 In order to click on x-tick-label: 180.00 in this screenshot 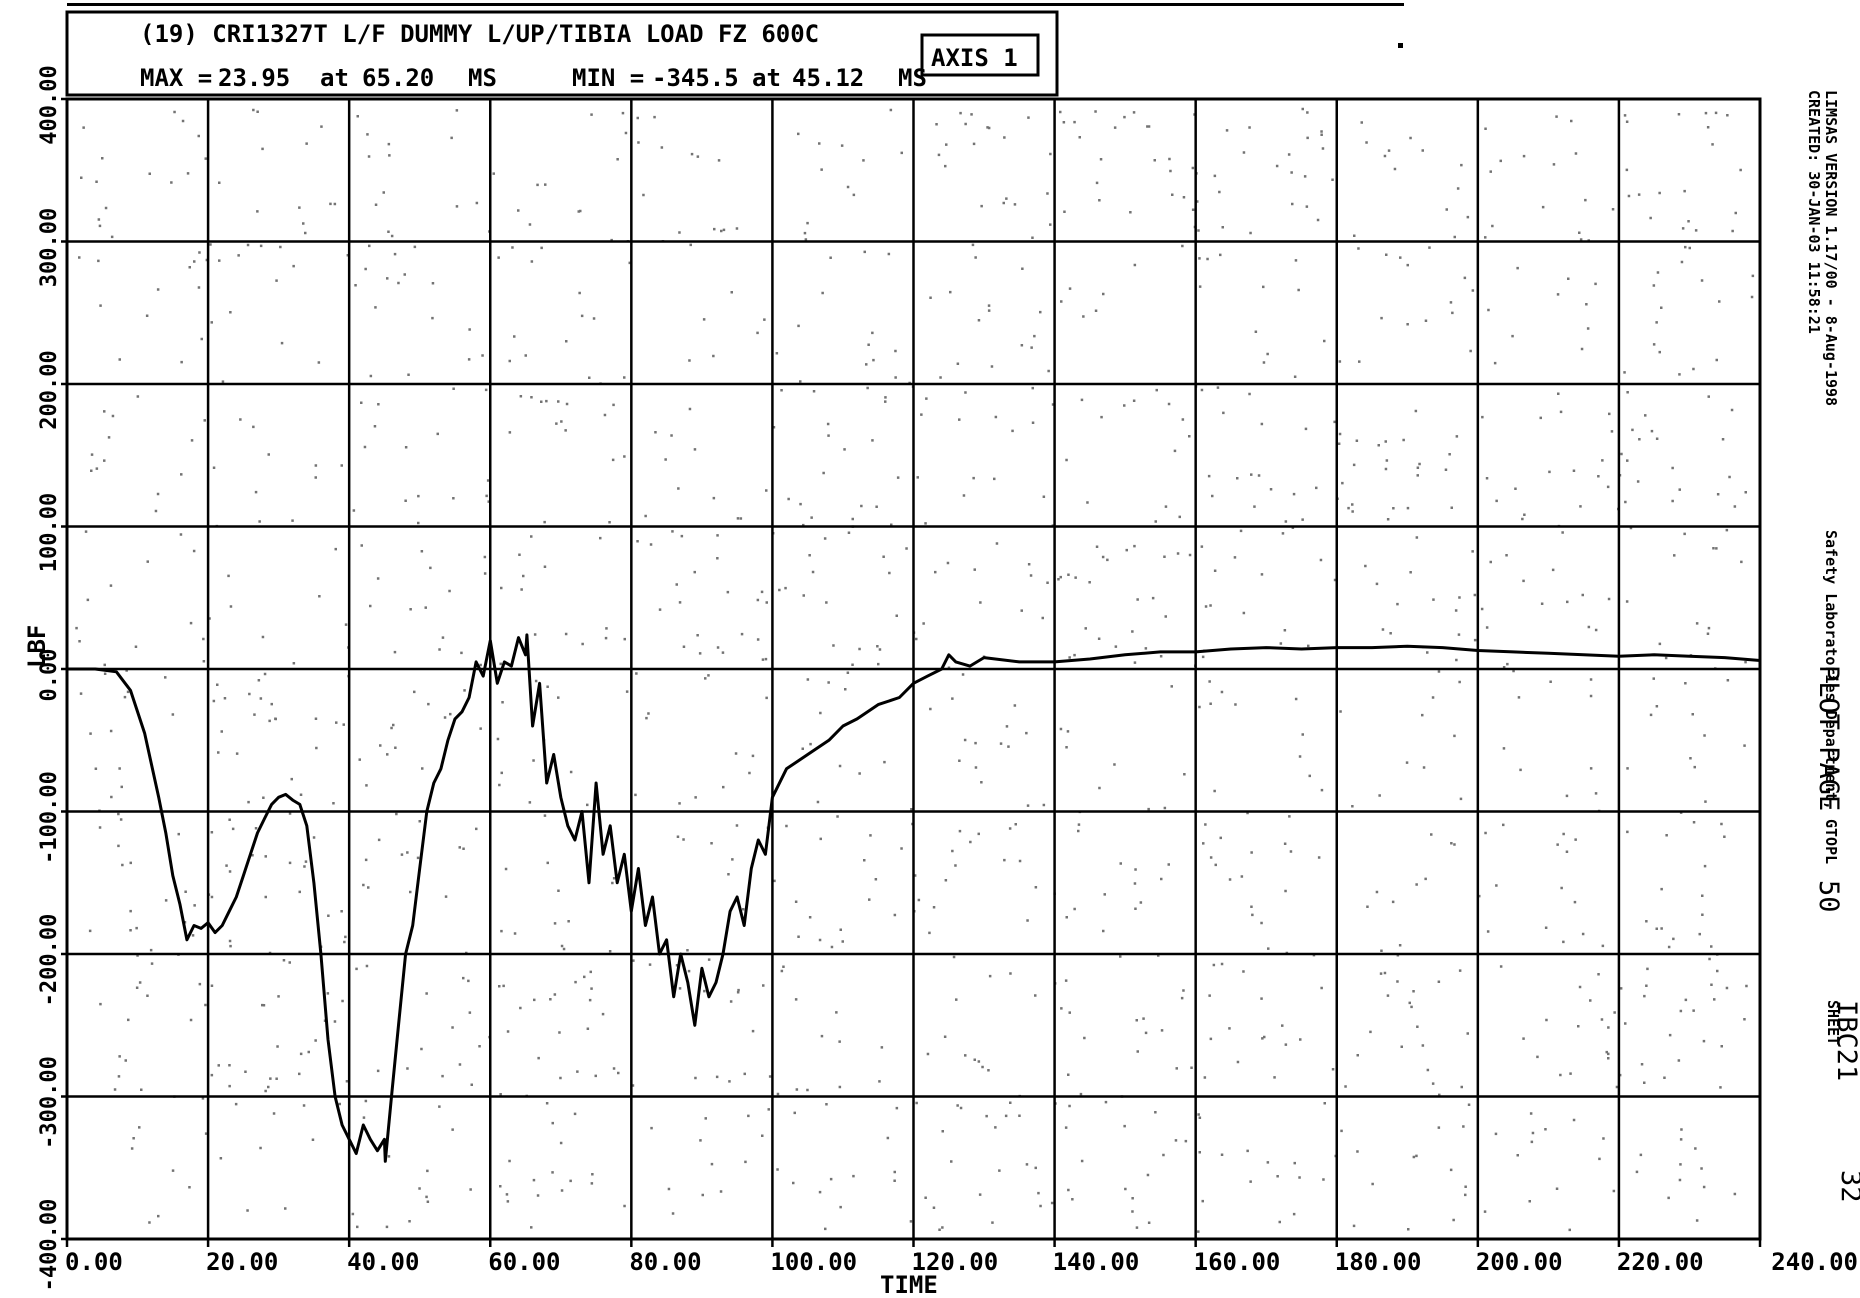, I will do `click(1378, 1262)`.